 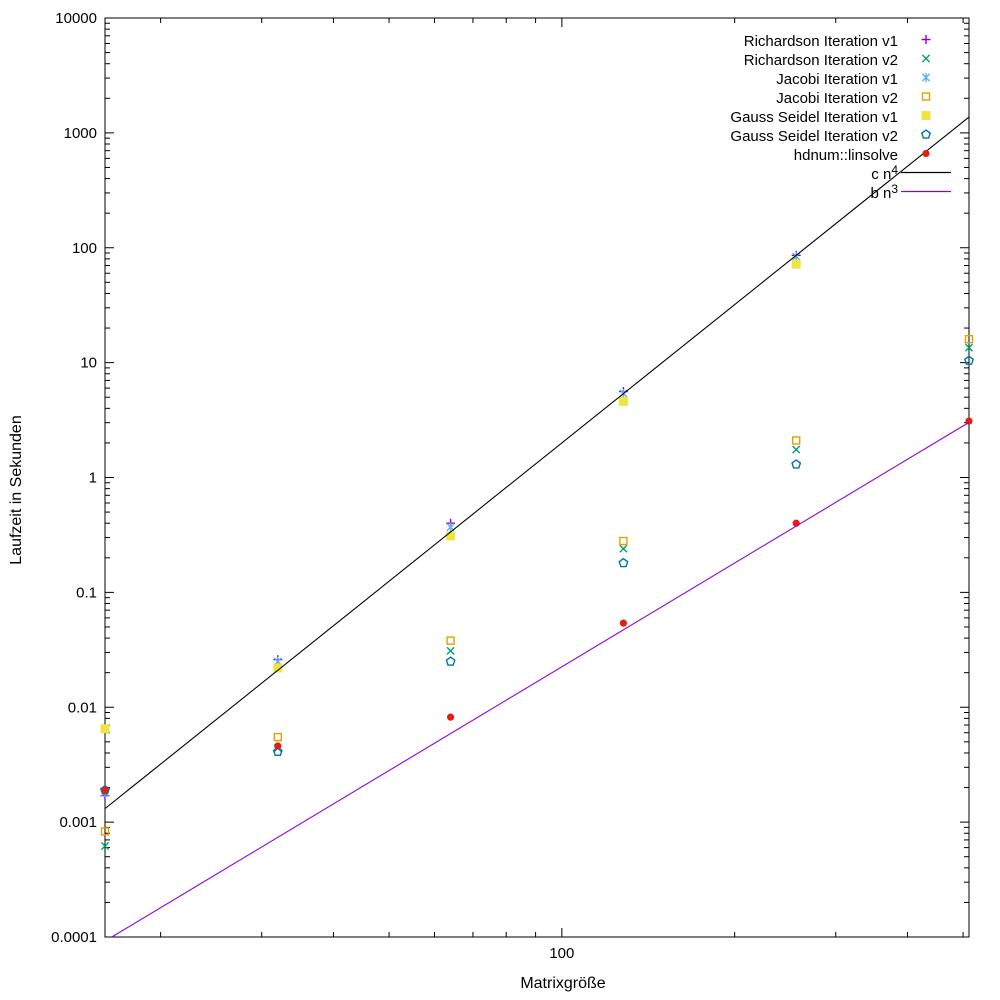 What do you see at coordinates (820, 60) in the screenshot?
I see `legend-label: Richardson Iteration v2` at bounding box center [820, 60].